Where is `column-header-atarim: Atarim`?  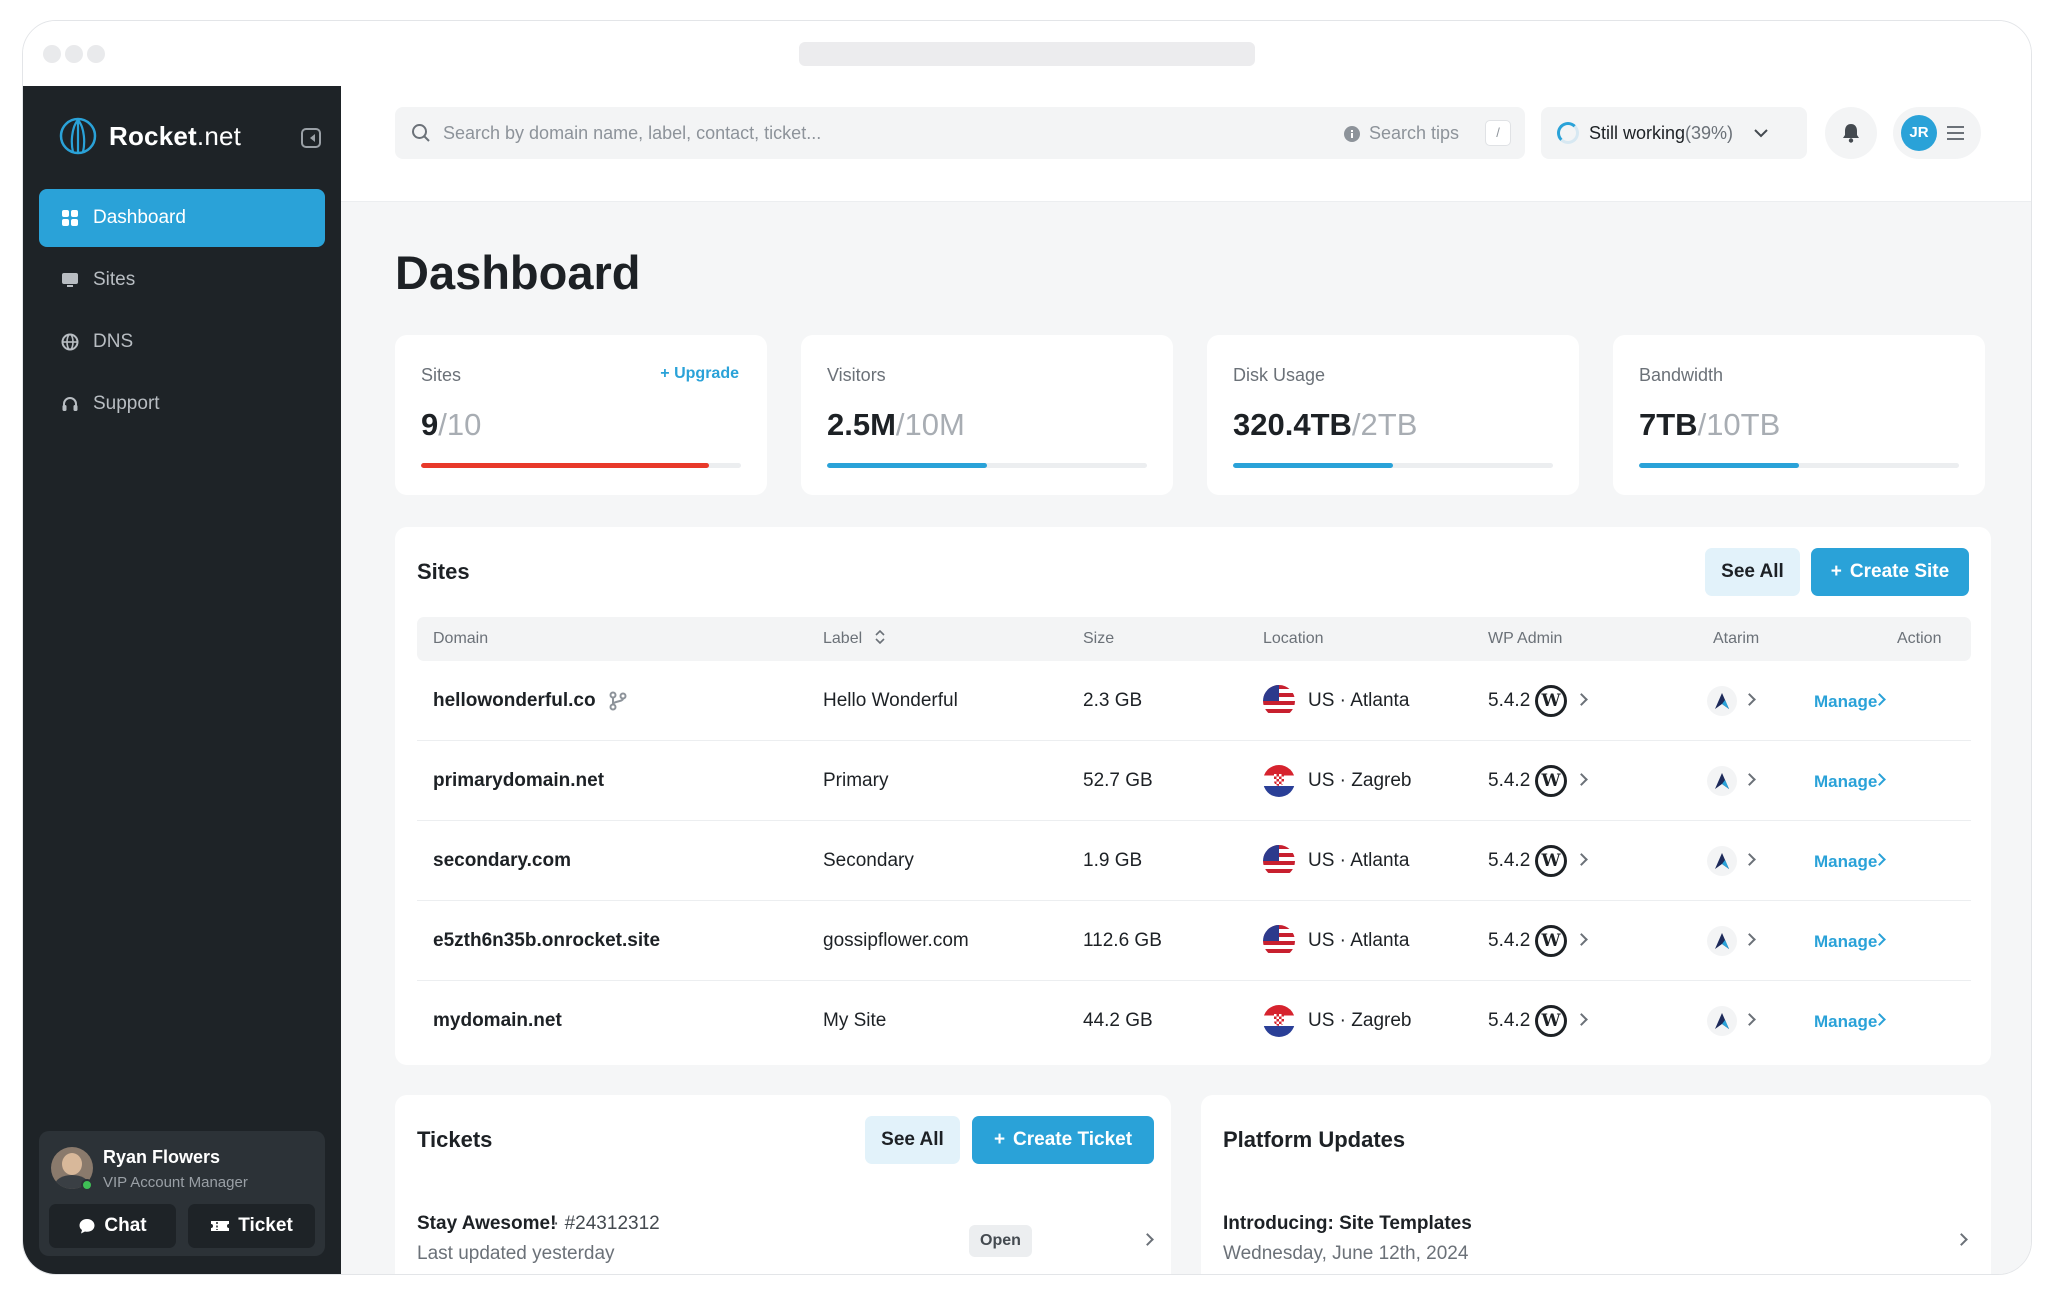
column-header-atarim: Atarim is located at coordinates (1736, 638).